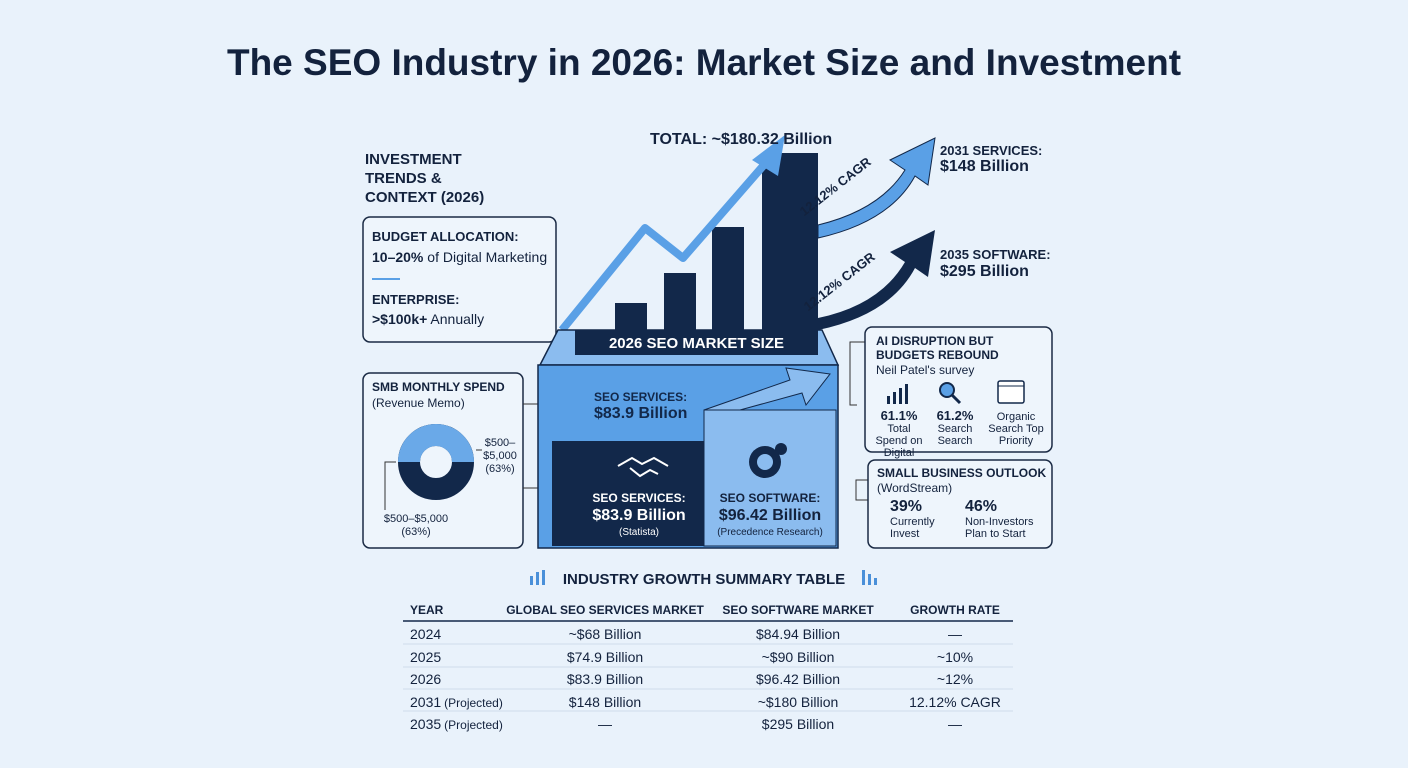 This screenshot has height=768, width=1408. Describe the element at coordinates (995, 254) in the screenshot. I see `software-2035-label: 2035 SOFTWARE:` at that location.